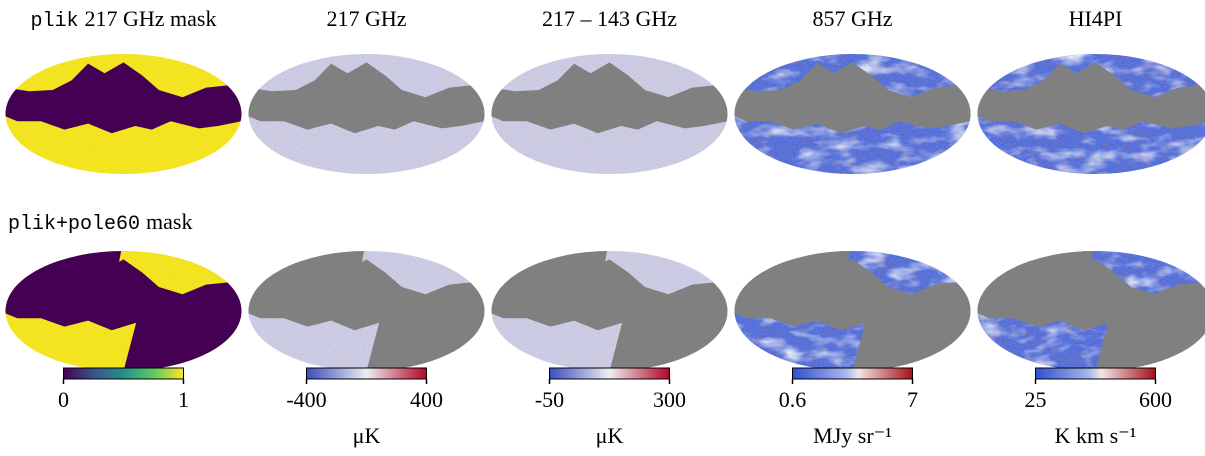 The width and height of the screenshot is (1205, 456). Describe the element at coordinates (306, 399) in the screenshot. I see `colorbar-tick-label: -400` at that location.